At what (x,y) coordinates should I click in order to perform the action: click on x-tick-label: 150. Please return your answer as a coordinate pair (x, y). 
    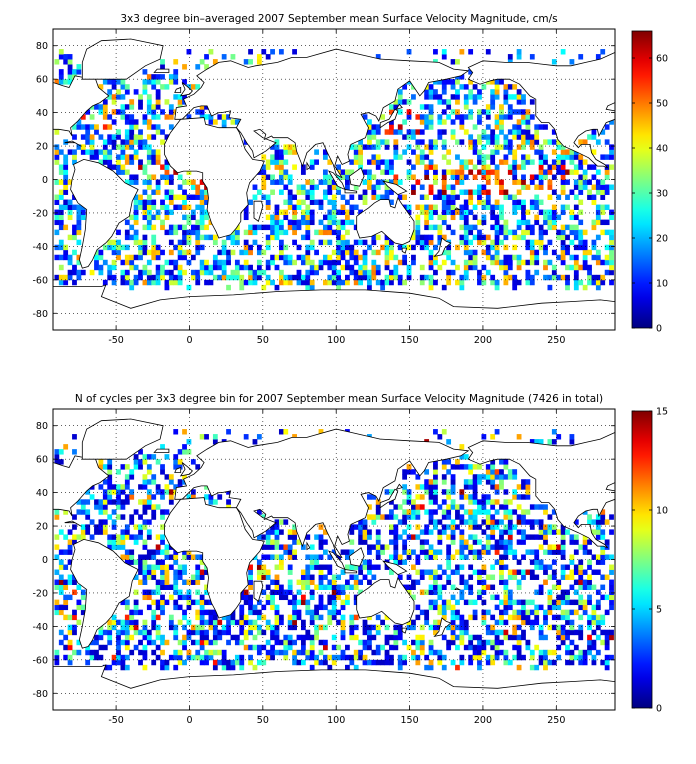
    Looking at the image, I should click on (409, 720).